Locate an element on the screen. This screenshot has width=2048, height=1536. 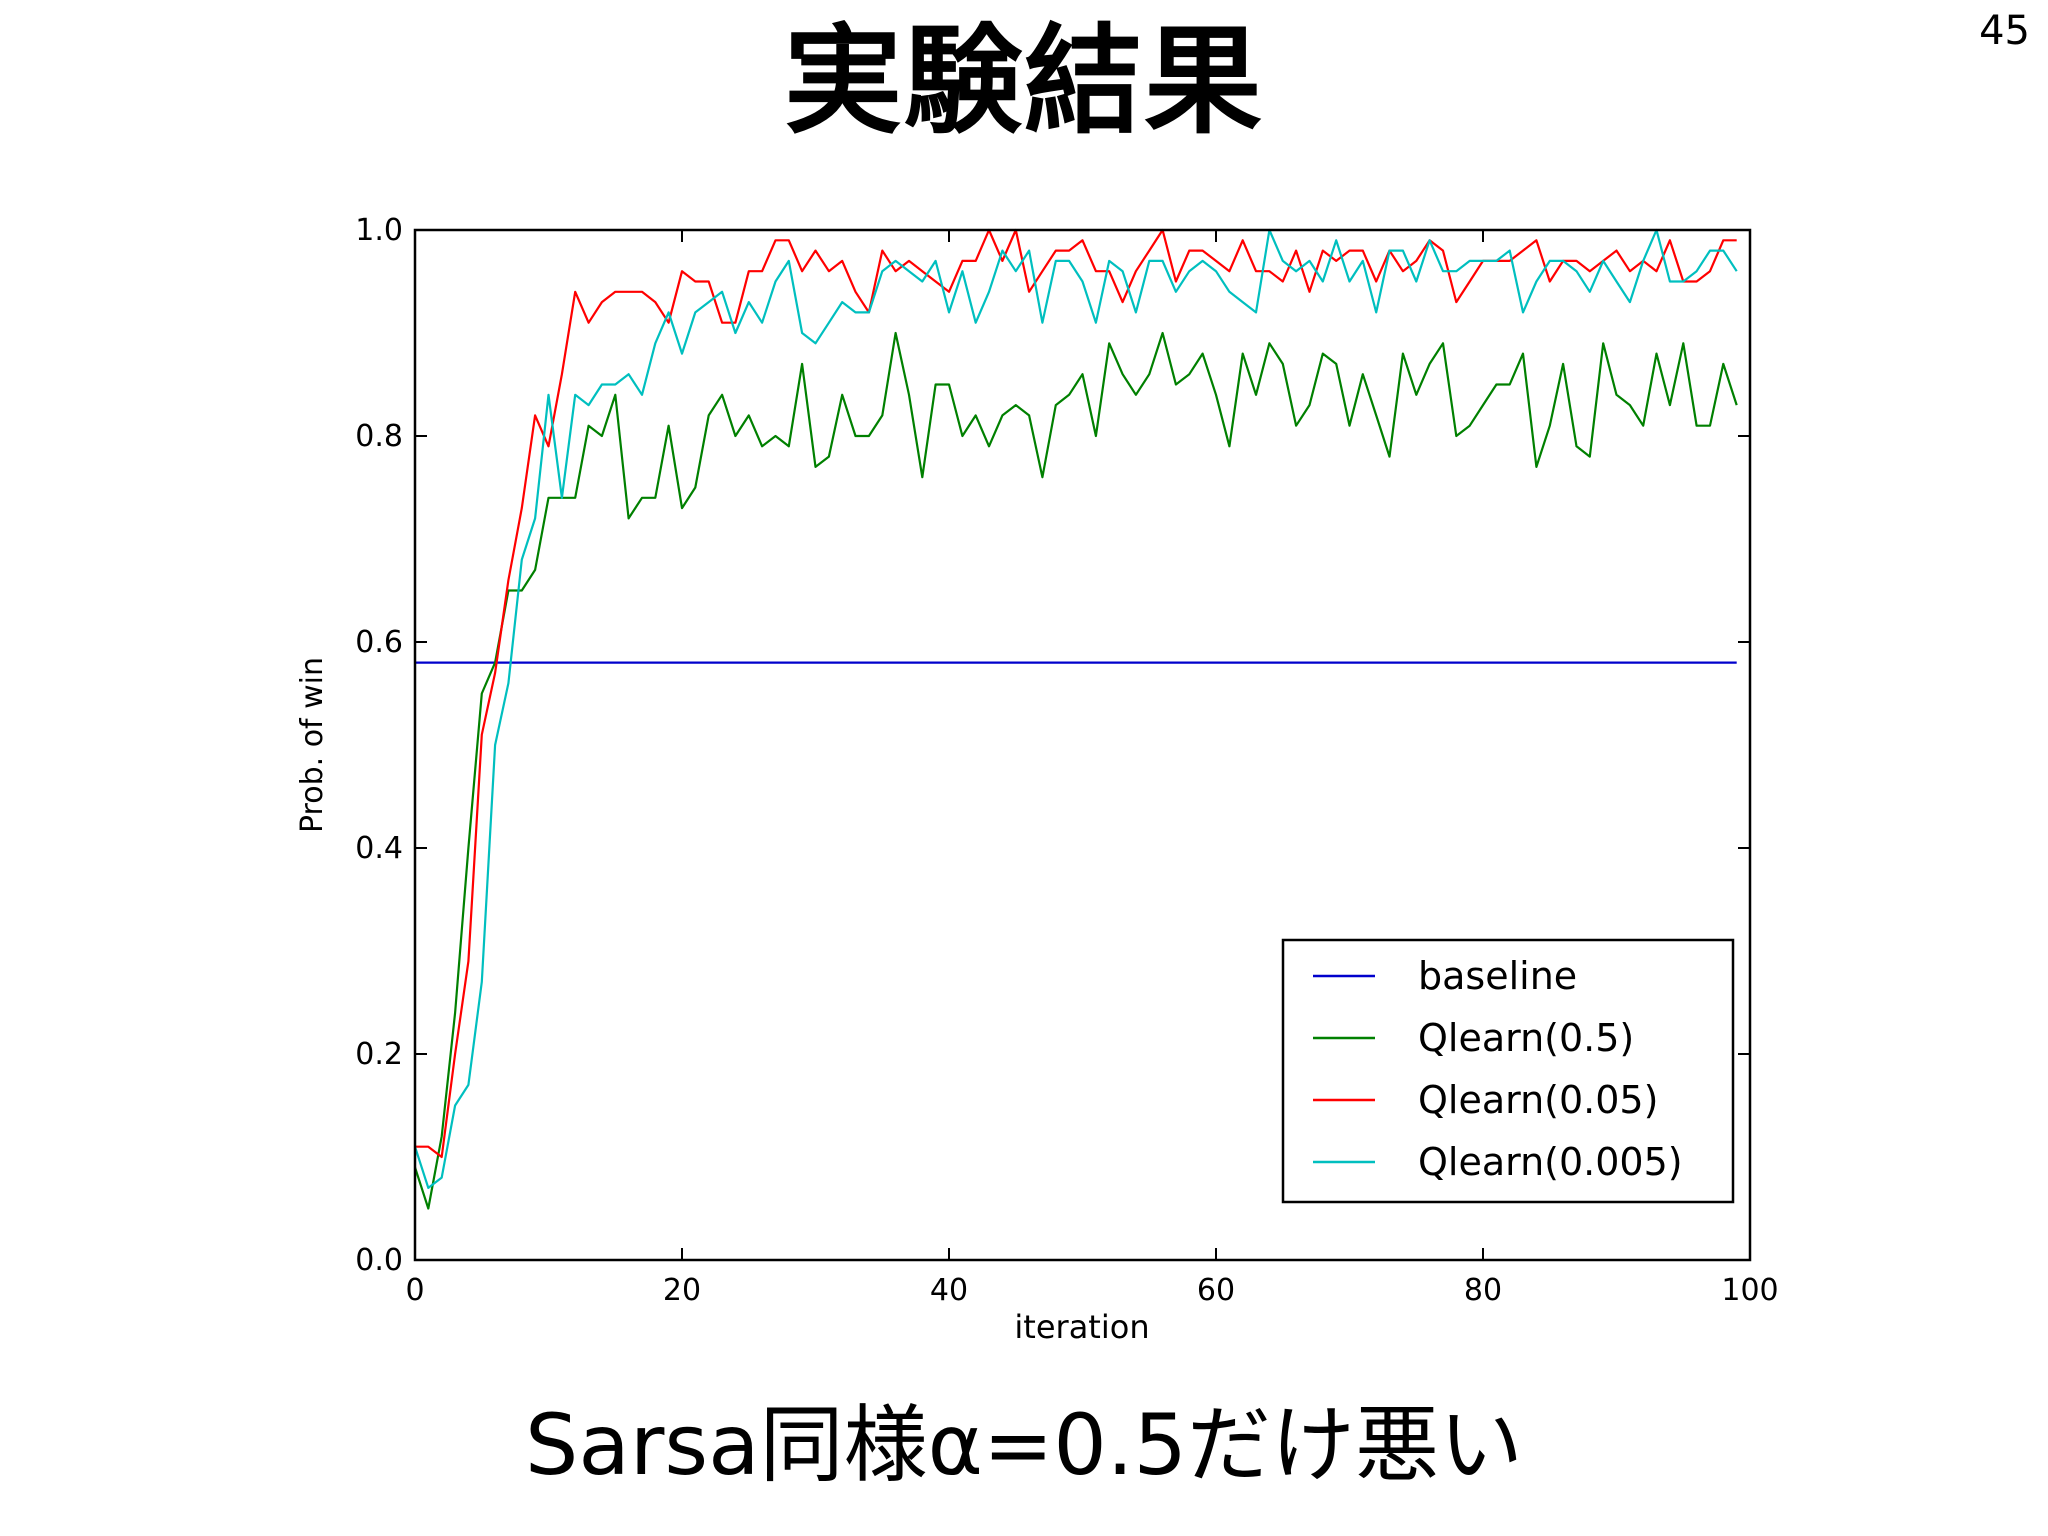
x-tick-label: 20 is located at coordinates (682, 1290).